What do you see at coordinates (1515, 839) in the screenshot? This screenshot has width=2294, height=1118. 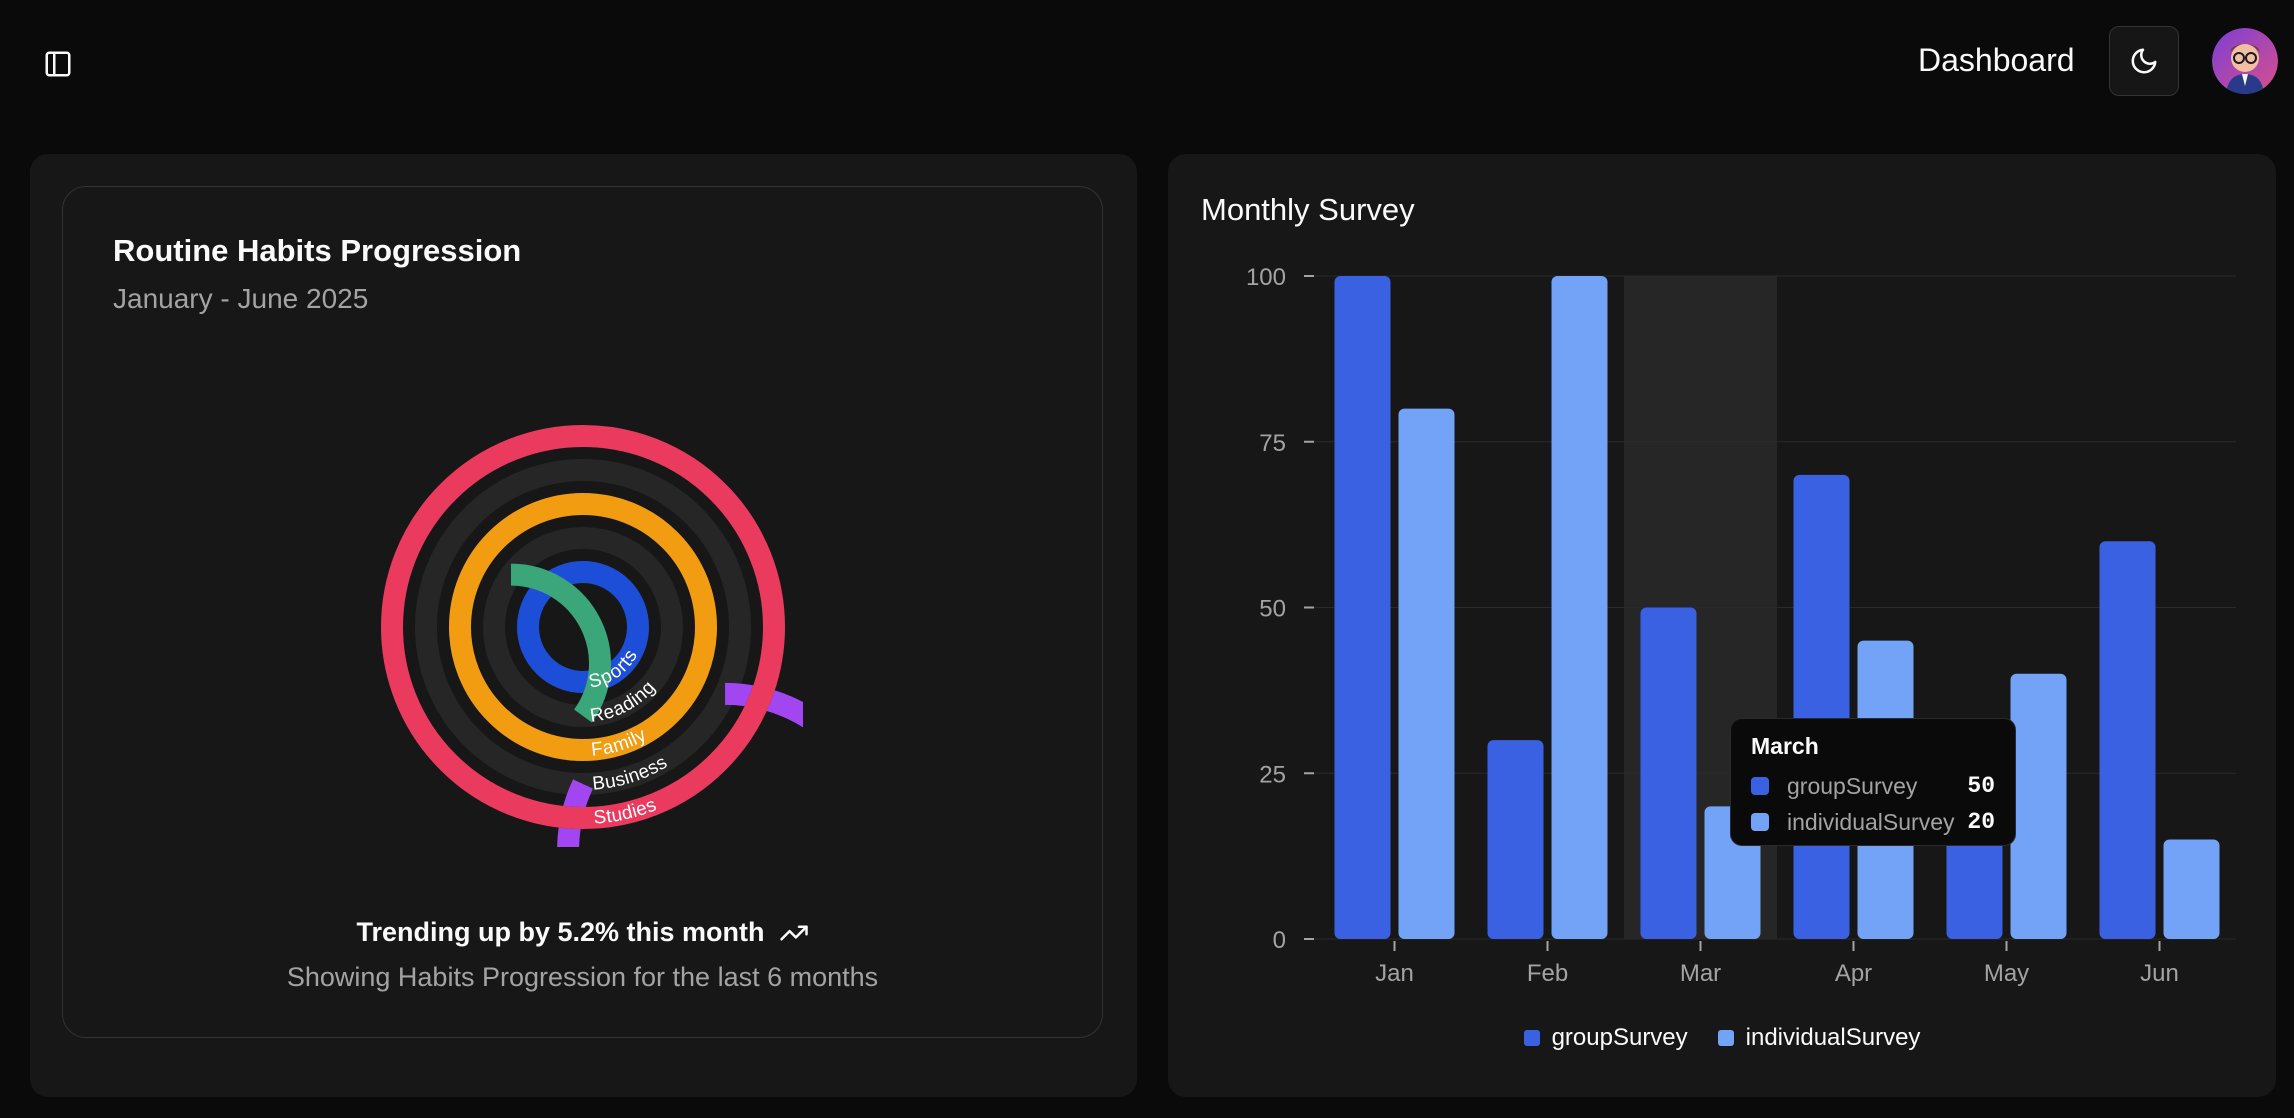 I see `bar-groupSurvey-Feb` at bounding box center [1515, 839].